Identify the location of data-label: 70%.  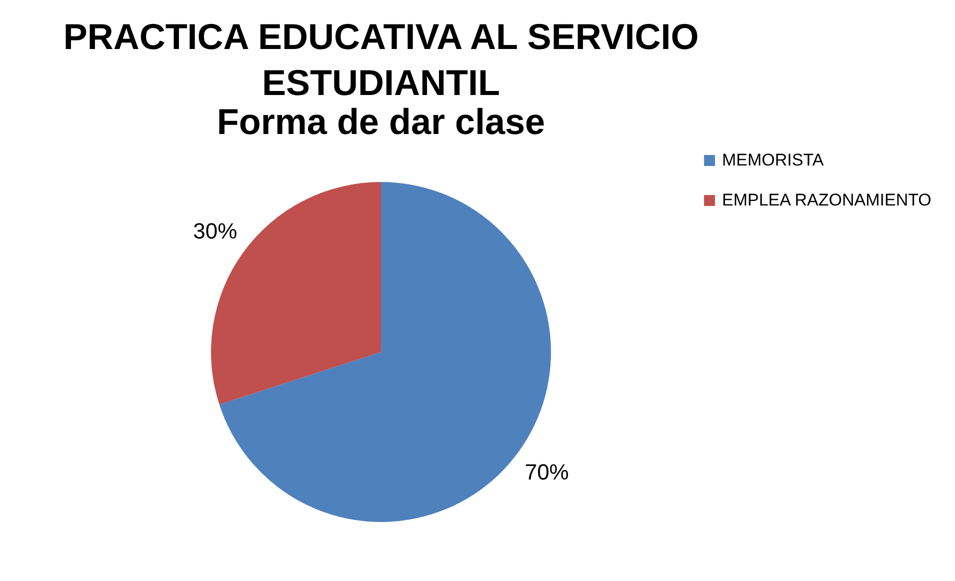
(546, 471).